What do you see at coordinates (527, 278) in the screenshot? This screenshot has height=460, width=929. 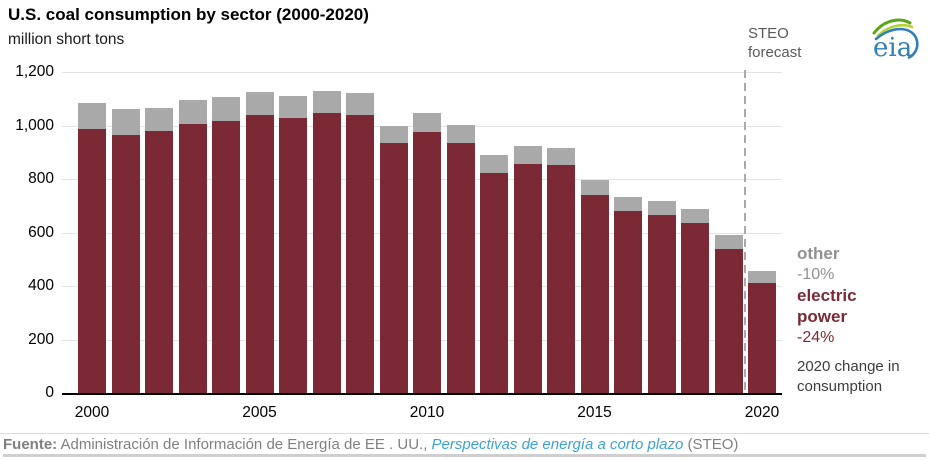 I see `bar-2013-electric` at bounding box center [527, 278].